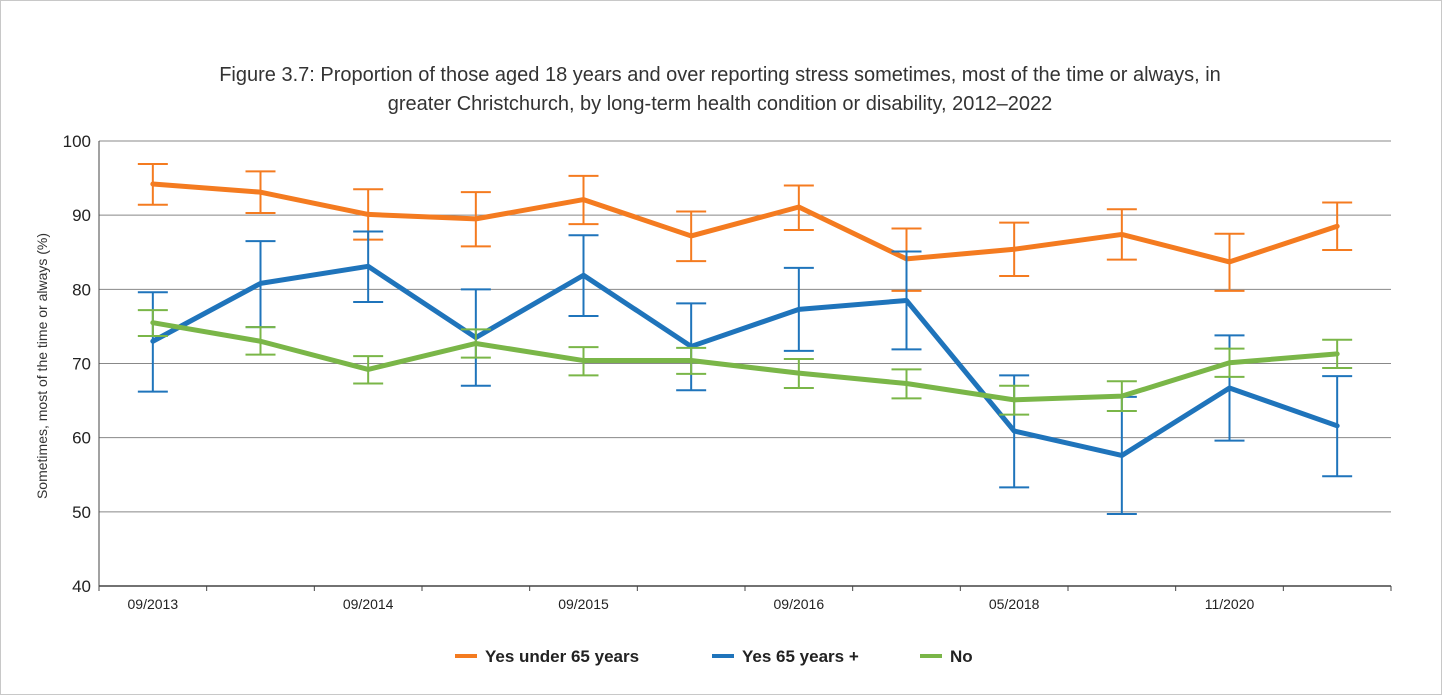  What do you see at coordinates (1230, 604) in the screenshot?
I see `x-tick-label: 11/2020` at bounding box center [1230, 604].